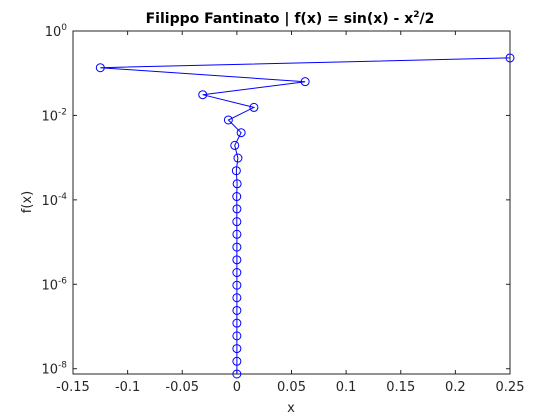 This screenshot has width=560, height=420. I want to click on chart-title: Filippo Fantinato | f(x) = sin(x) - x2/2, so click(290, 18).